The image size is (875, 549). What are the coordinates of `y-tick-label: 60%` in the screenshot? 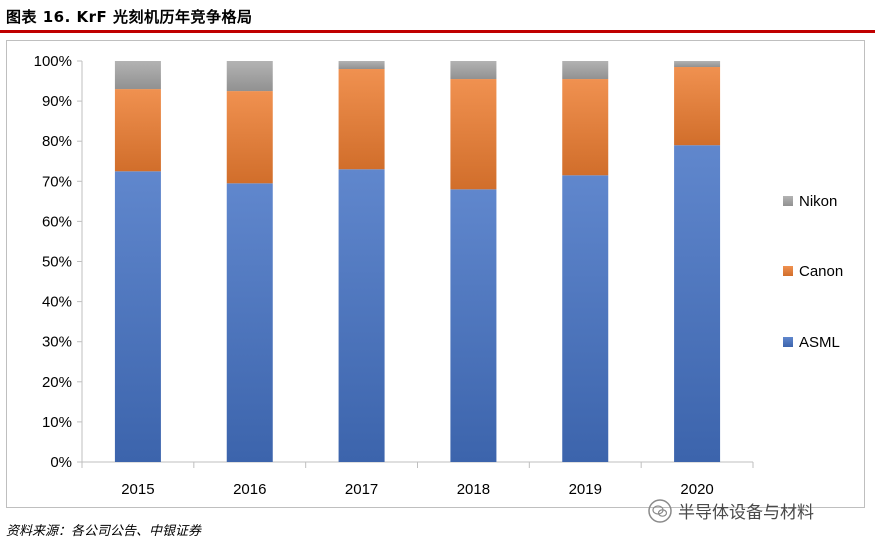 It's located at (57, 221).